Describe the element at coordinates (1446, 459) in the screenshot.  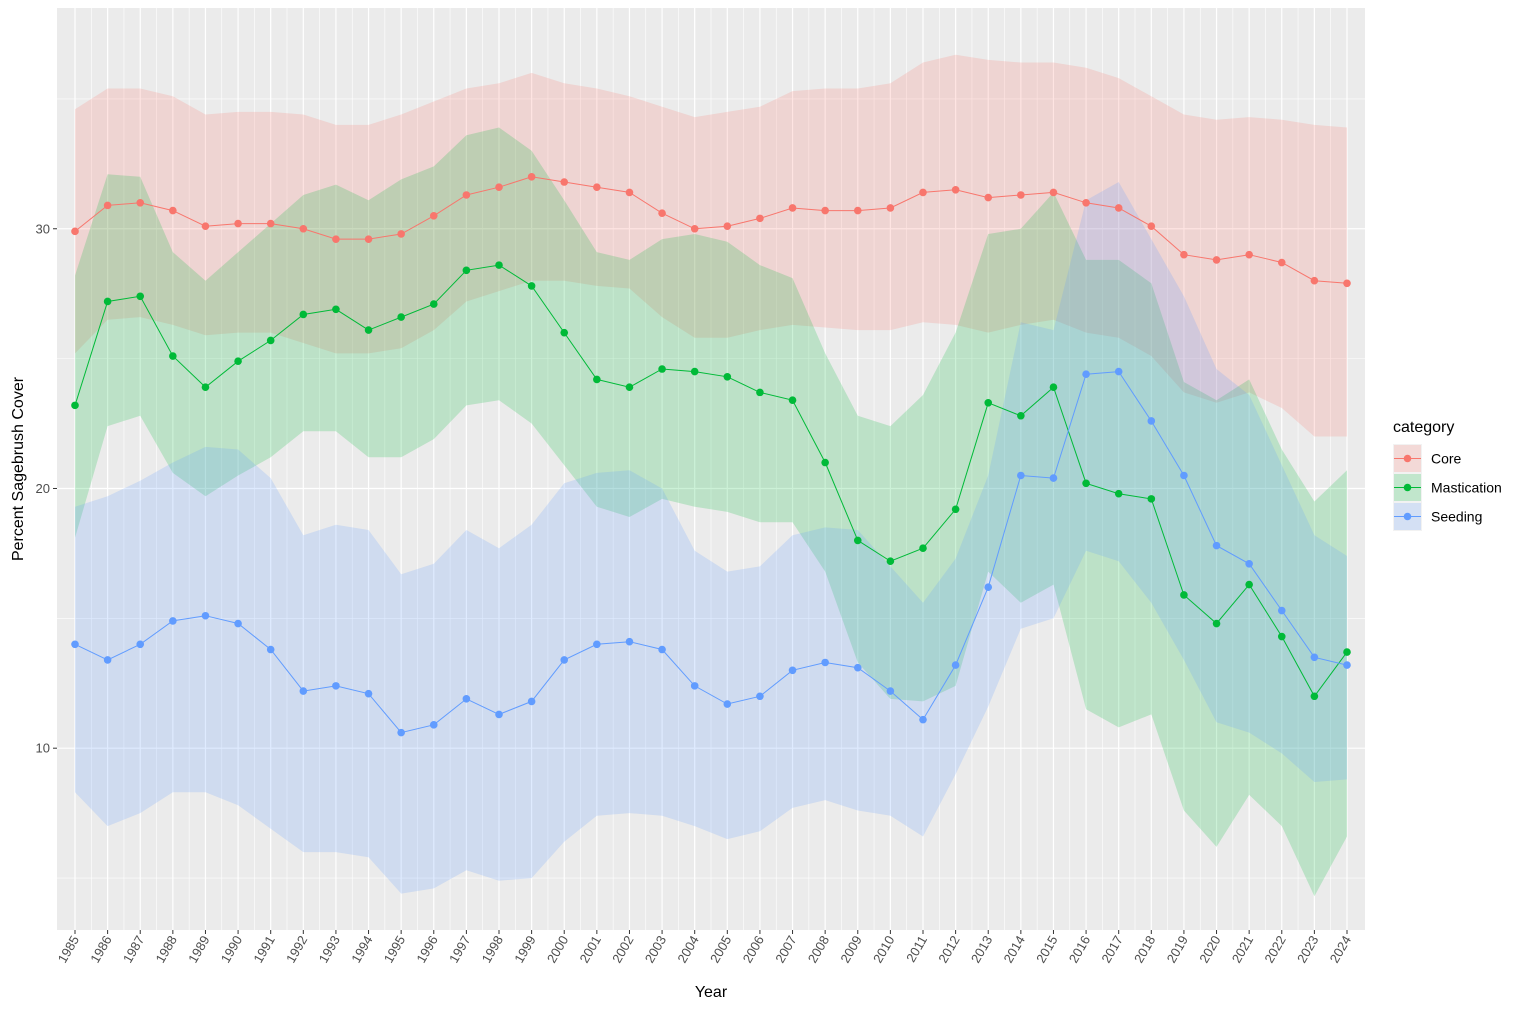
I see `legend-label-core: Core` at that location.